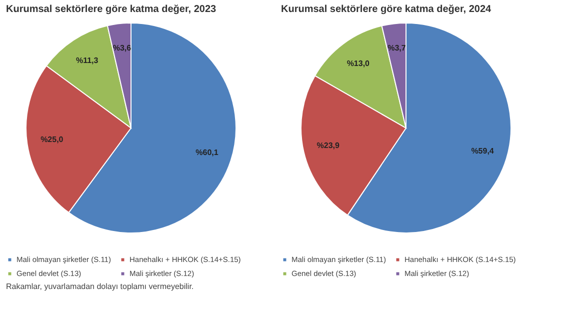  What do you see at coordinates (100, 286) in the screenshot?
I see `text: Rakamlar, yuvarlamadan dolayı toplamı vermeyebilir.` at bounding box center [100, 286].